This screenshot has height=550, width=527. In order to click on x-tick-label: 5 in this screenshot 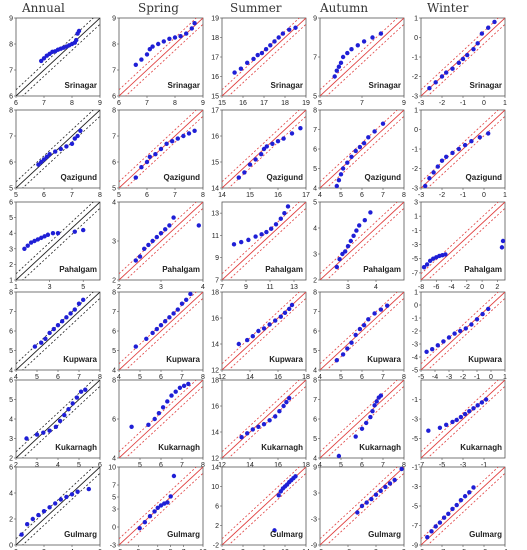, I will do `click(119, 195)`.